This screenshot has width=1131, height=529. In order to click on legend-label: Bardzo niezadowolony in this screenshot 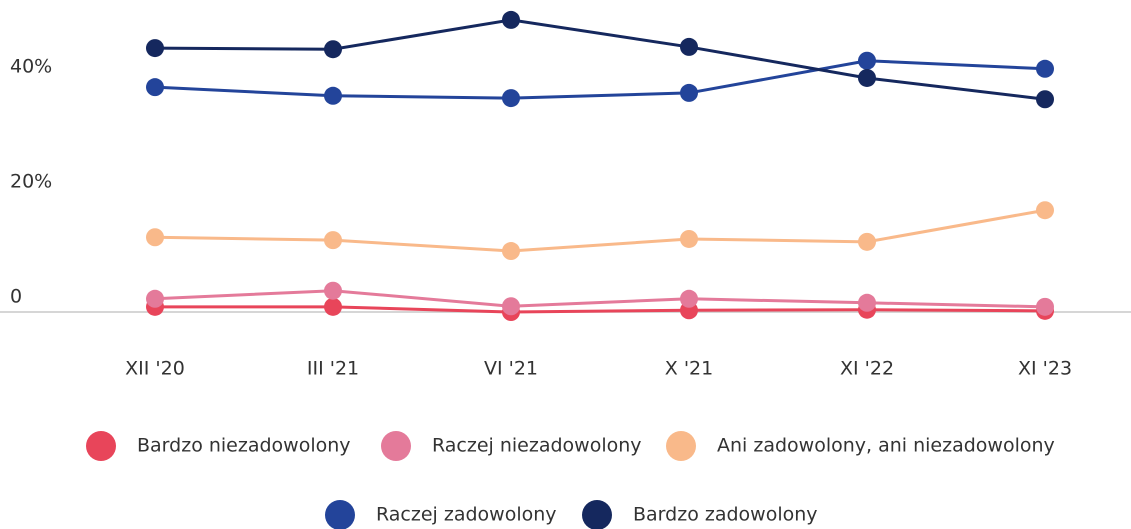, I will do `click(244, 446)`.